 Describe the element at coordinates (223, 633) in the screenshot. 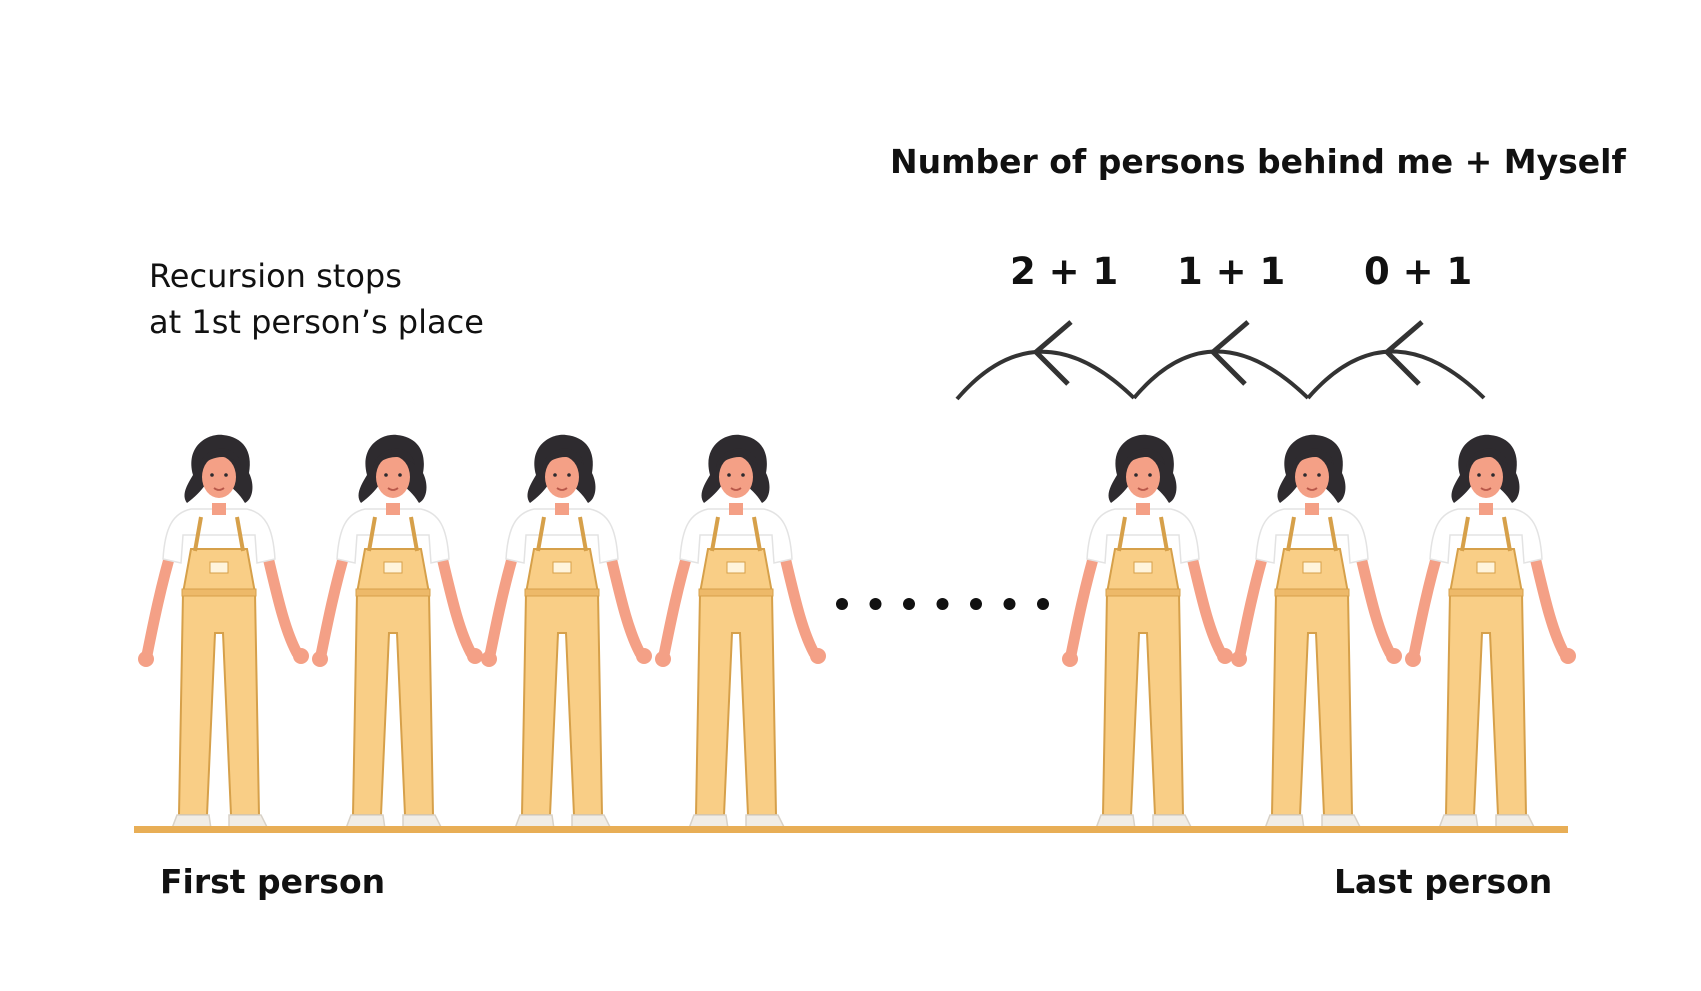

I see `person-first` at that location.